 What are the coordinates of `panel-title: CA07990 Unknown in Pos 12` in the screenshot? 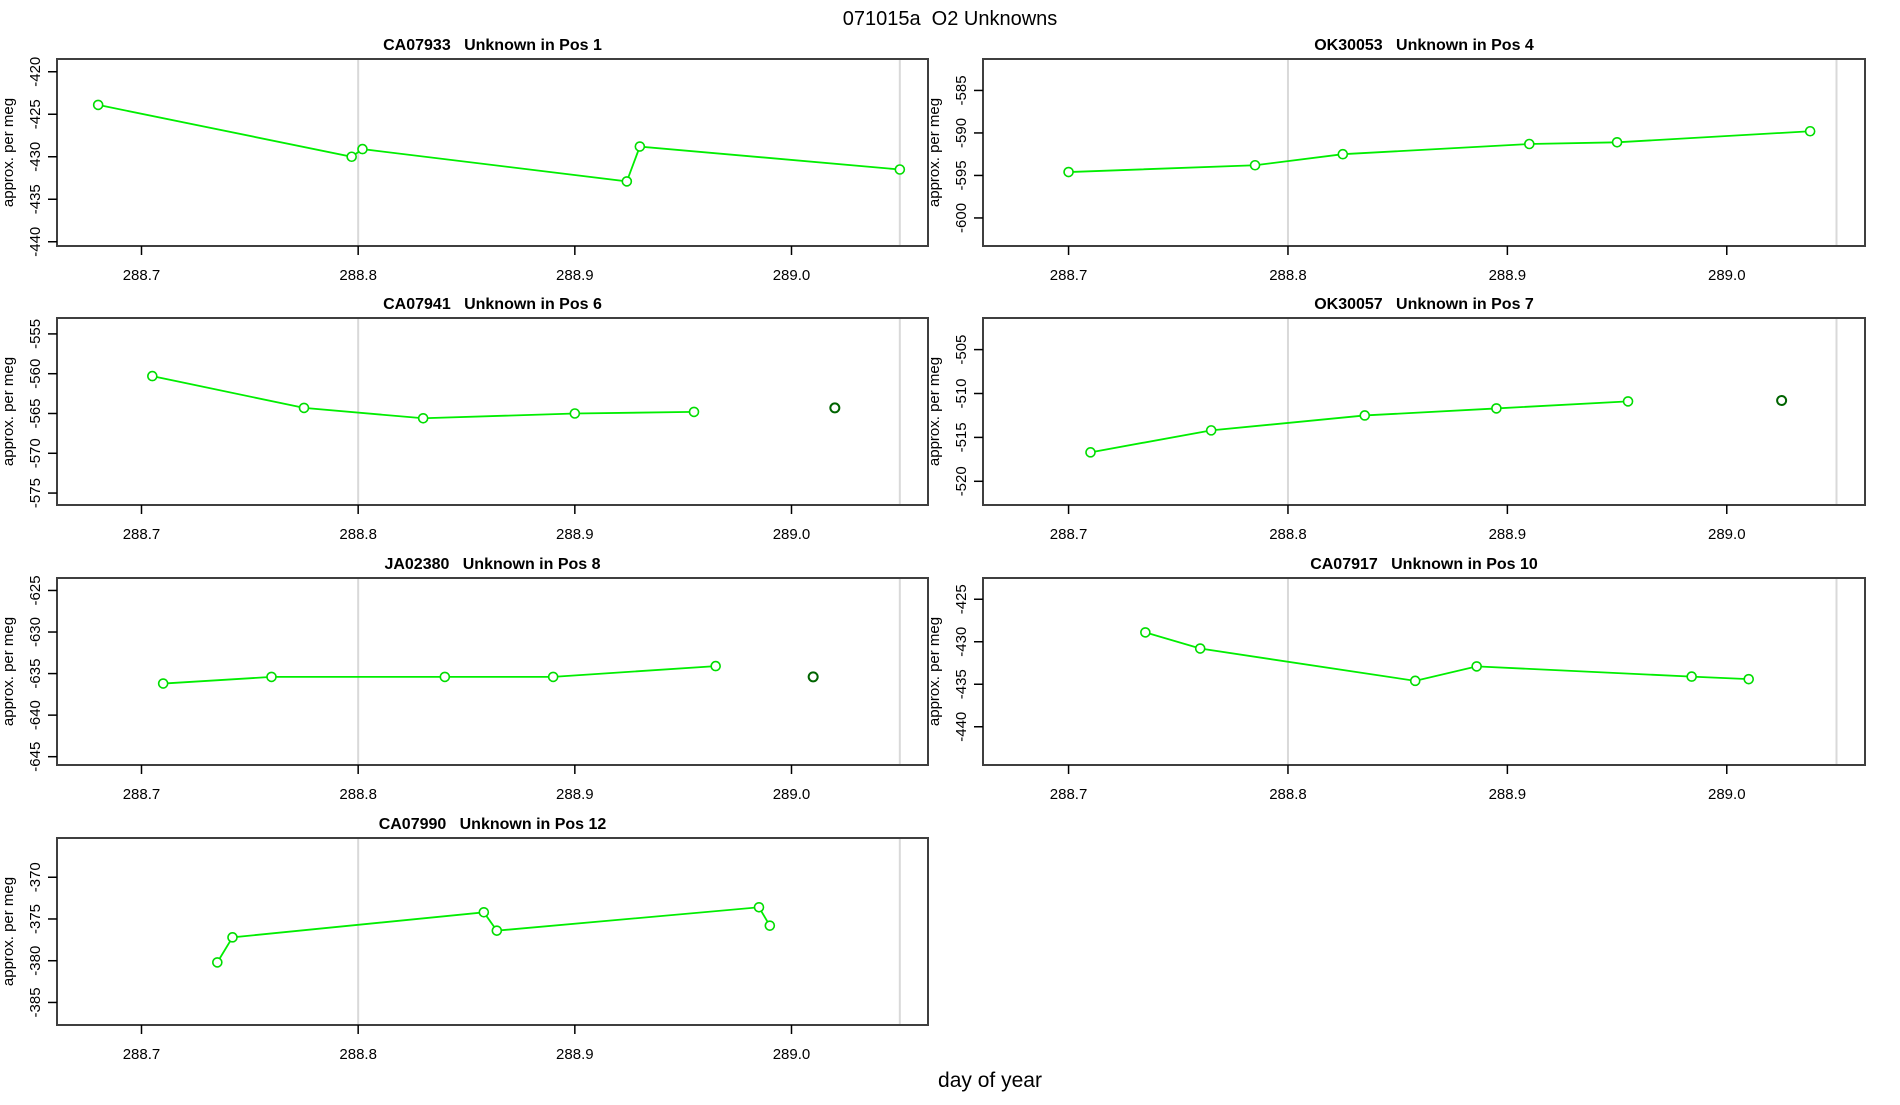 It's located at (493, 824).